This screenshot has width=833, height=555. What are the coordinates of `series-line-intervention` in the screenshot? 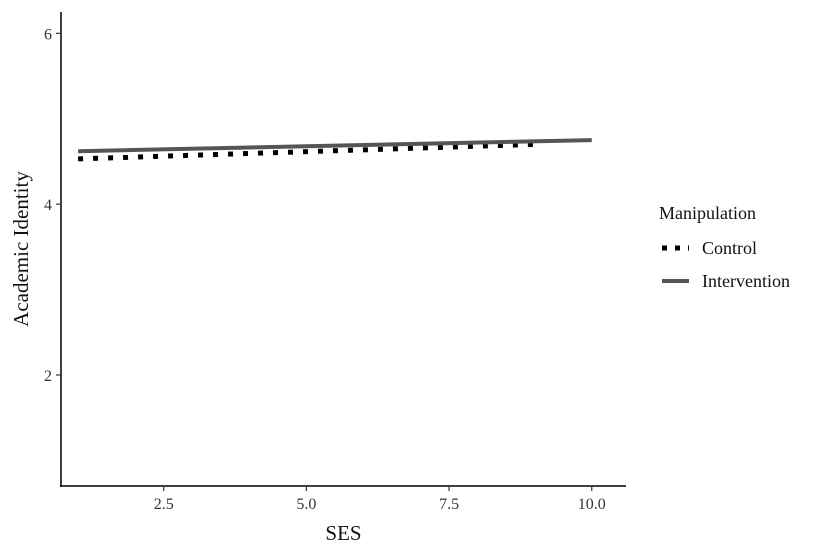 It's located at (335, 146).